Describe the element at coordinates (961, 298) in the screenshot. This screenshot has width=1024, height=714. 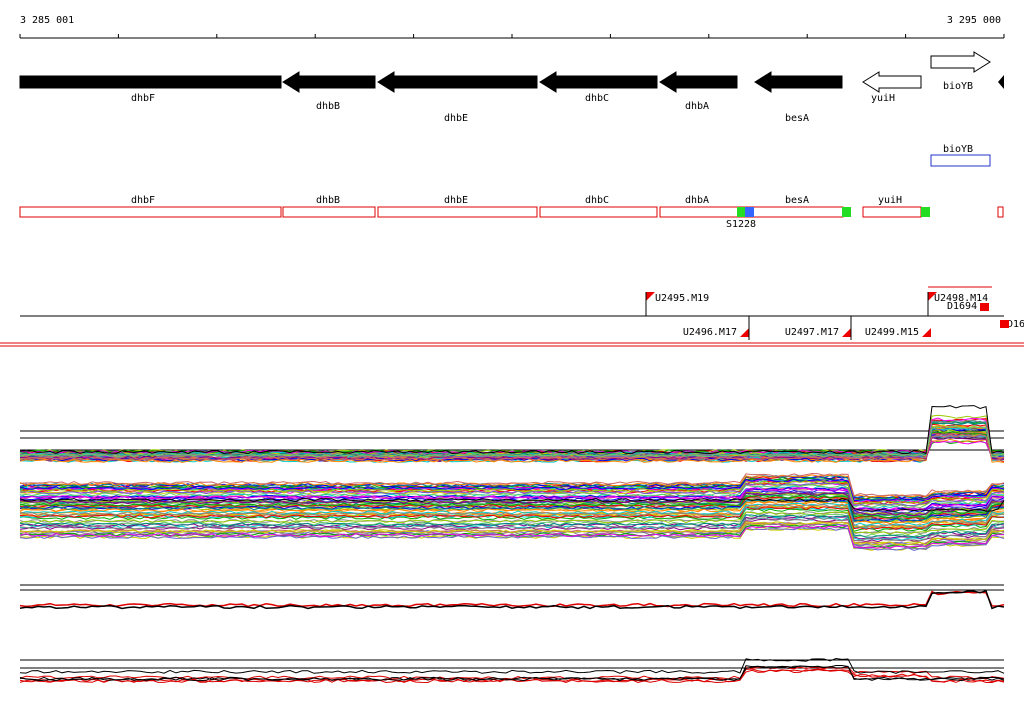
I see `transcript-label: U2498.M14` at that location.